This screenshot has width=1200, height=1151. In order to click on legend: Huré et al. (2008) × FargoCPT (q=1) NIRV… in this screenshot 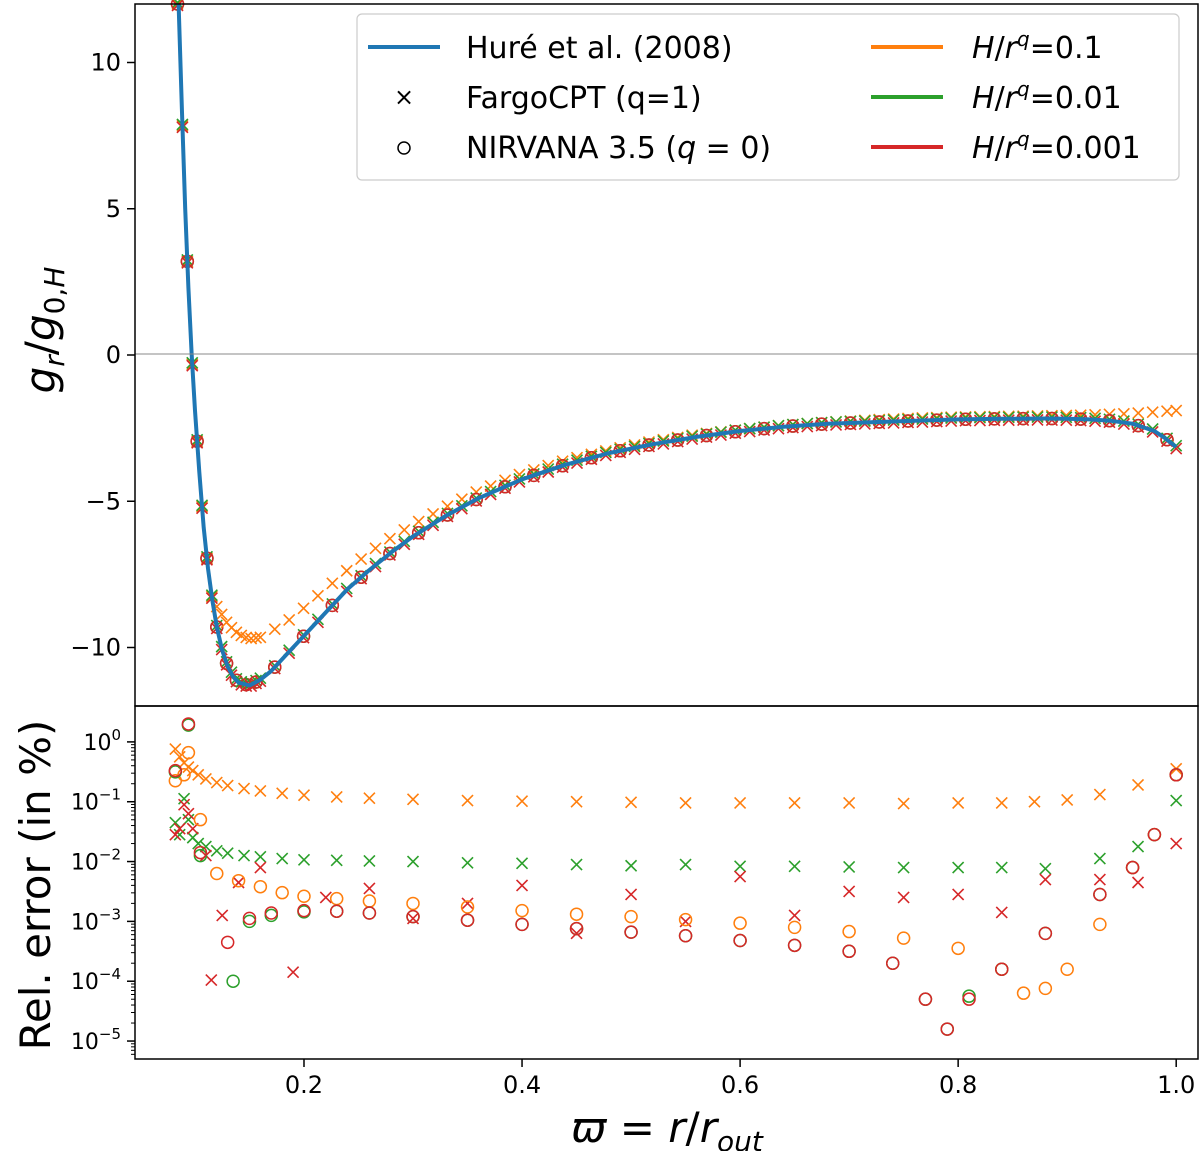, I will do `click(768, 97)`.